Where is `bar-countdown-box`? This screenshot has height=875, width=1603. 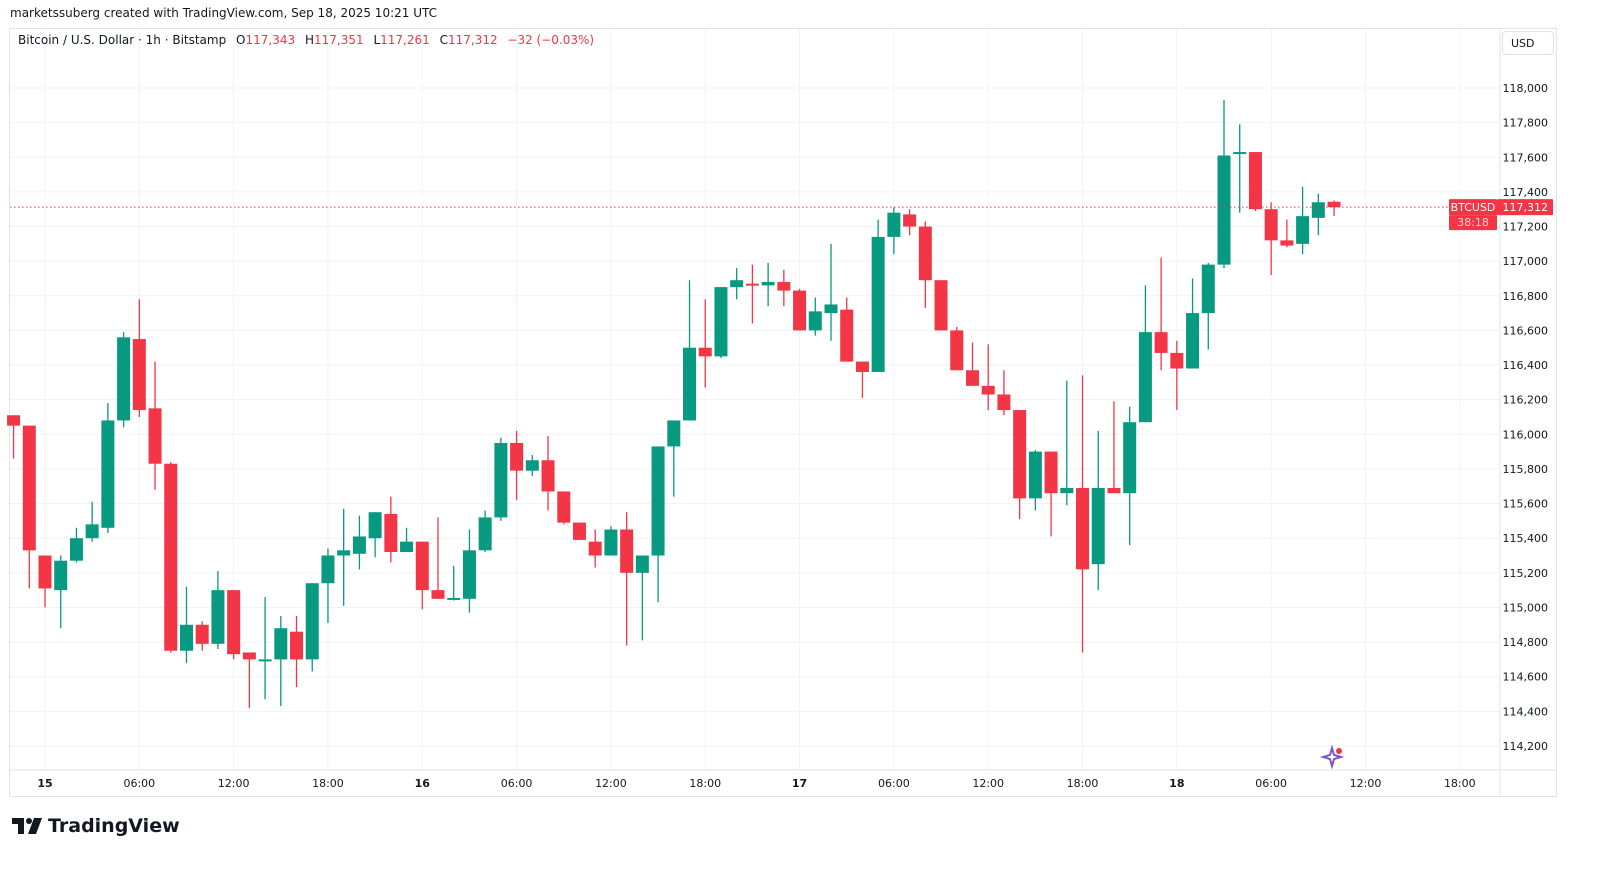 bar-countdown-box is located at coordinates (1473, 223).